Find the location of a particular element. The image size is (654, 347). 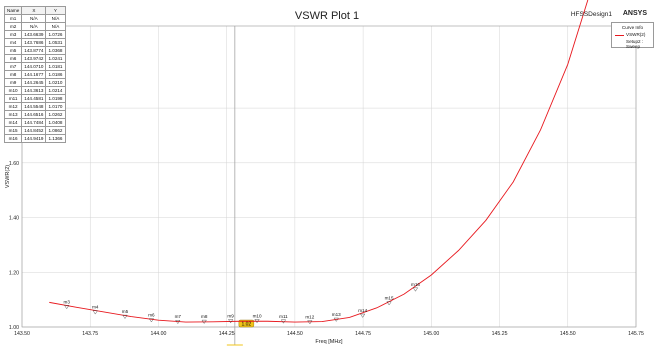

marker-cell-y: 1.0198 is located at coordinates (55, 98).